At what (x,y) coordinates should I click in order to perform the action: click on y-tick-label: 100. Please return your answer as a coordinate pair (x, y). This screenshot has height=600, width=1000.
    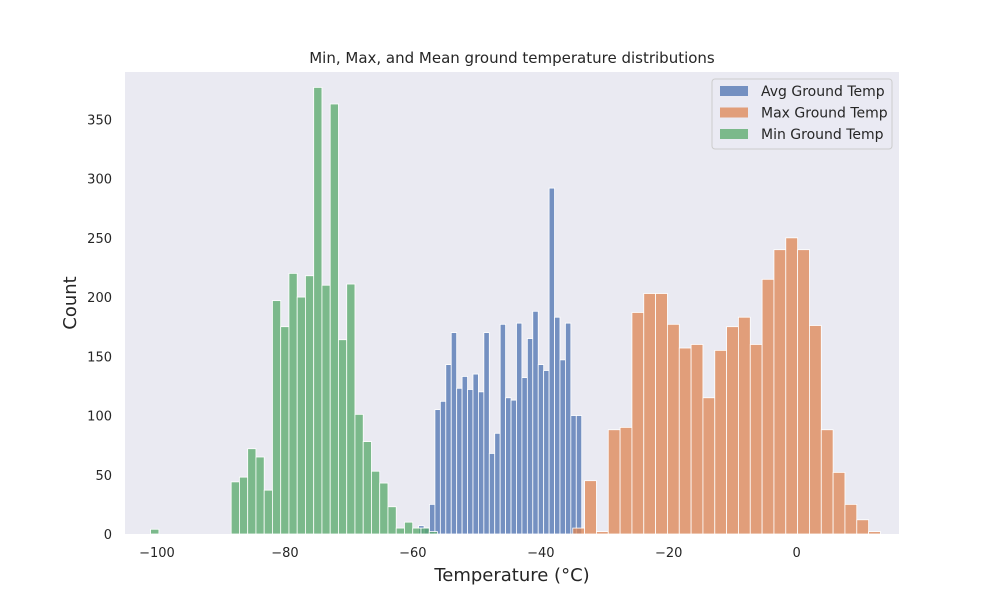
    Looking at the image, I should click on (99, 417).